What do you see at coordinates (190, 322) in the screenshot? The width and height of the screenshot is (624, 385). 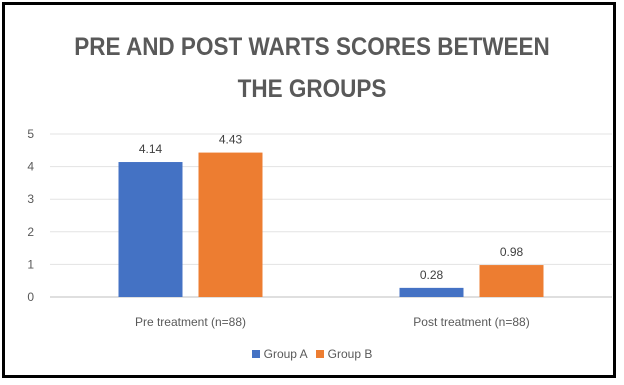 I see `x-category-label: Pre treatment (n=88)` at bounding box center [190, 322].